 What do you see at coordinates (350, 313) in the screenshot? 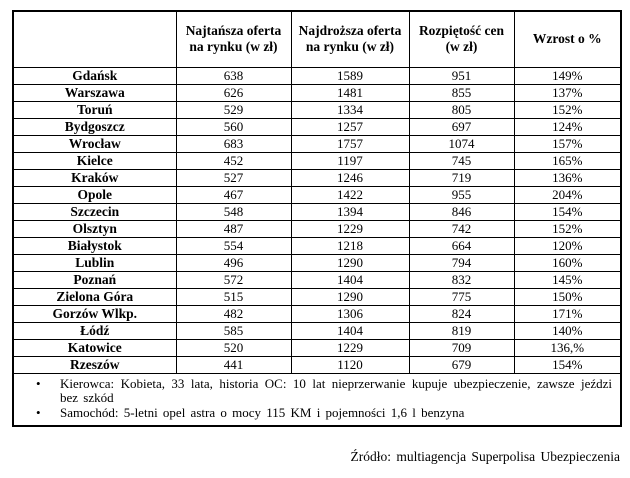
I see `value-cell: 1306` at bounding box center [350, 313].